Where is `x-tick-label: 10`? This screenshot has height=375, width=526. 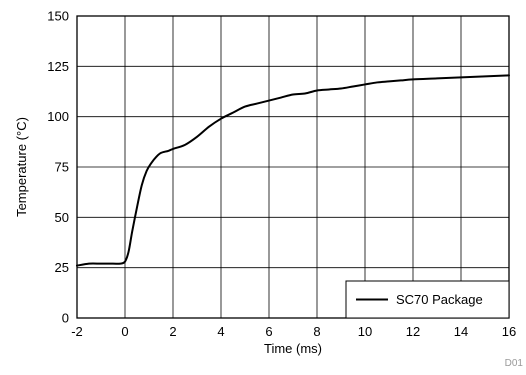
x-tick-label: 10 is located at coordinates (365, 331).